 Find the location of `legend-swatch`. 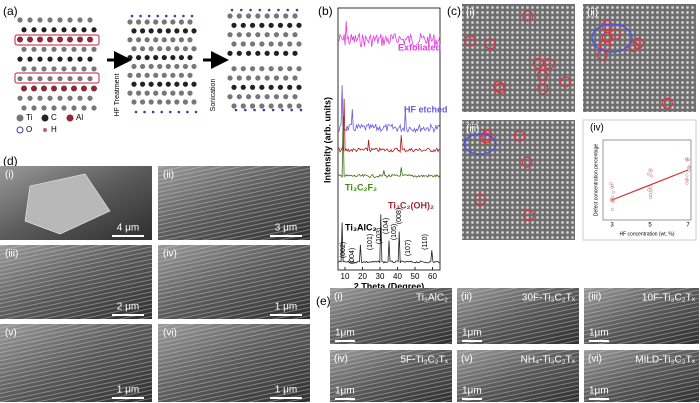

legend-swatch is located at coordinates (70, 118).